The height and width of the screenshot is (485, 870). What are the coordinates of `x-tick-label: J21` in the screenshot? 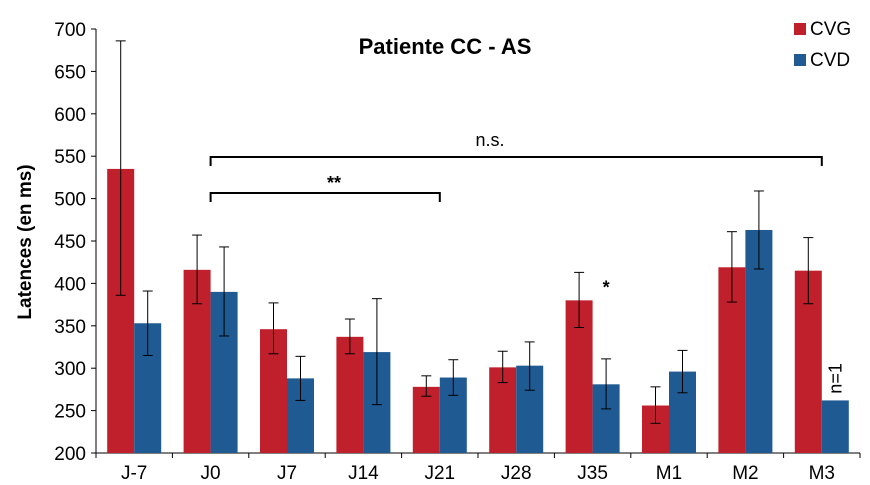 It's located at (439, 473).